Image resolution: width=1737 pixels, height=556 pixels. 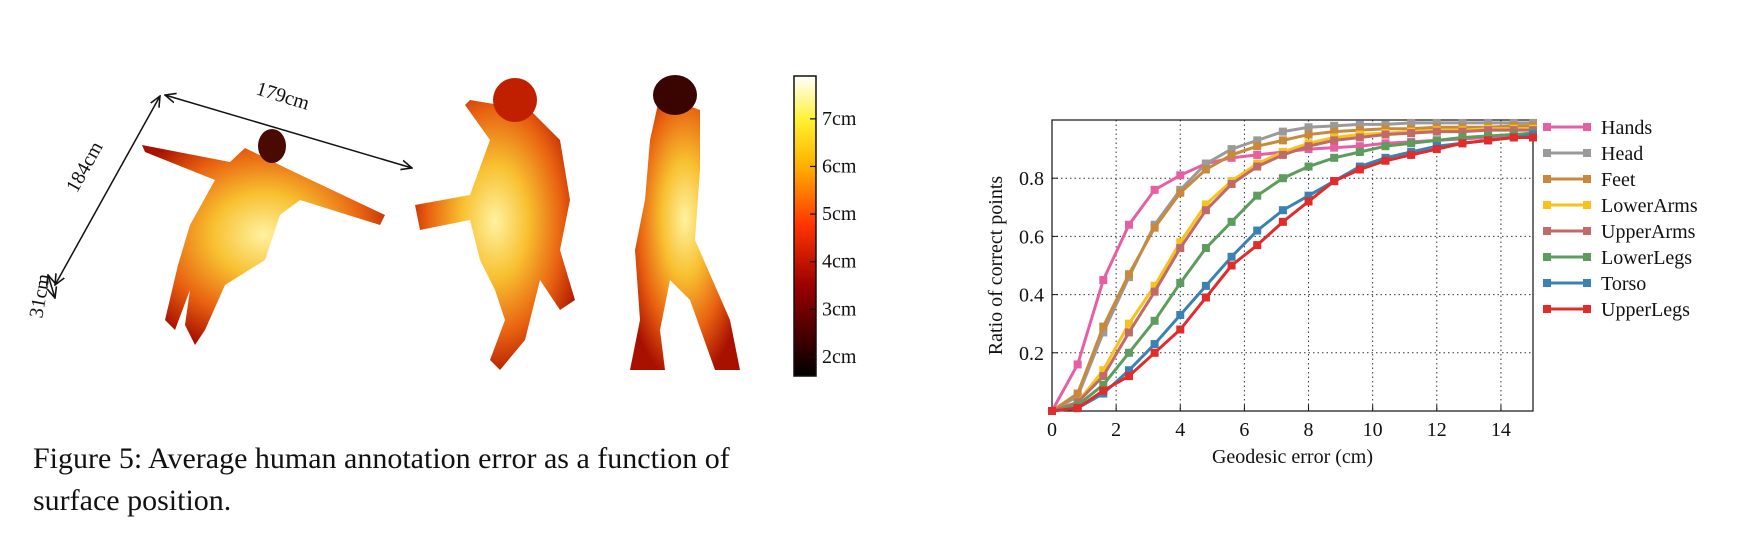 What do you see at coordinates (1031, 296) in the screenshot?
I see `y-tick-label: 0.4` at bounding box center [1031, 296].